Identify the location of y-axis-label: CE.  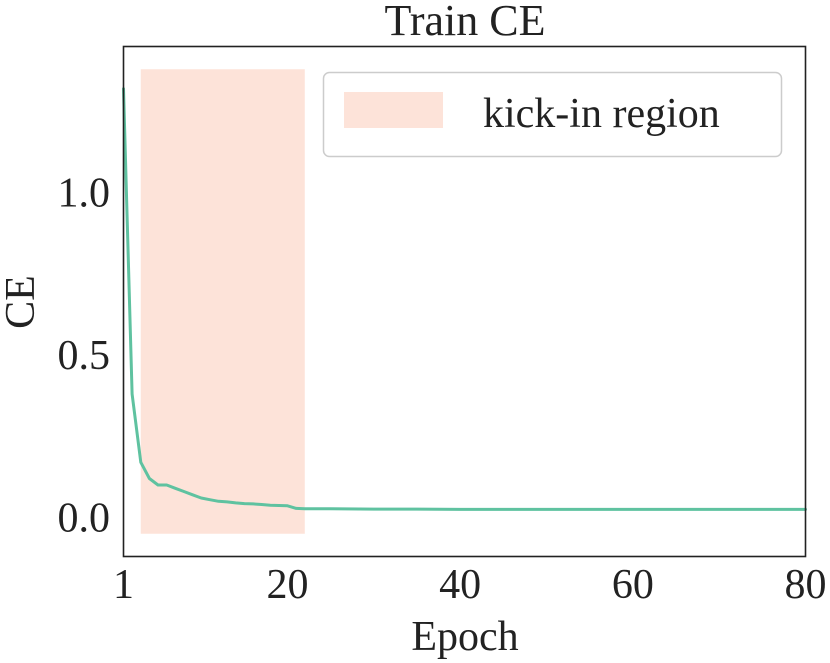
(22, 302).